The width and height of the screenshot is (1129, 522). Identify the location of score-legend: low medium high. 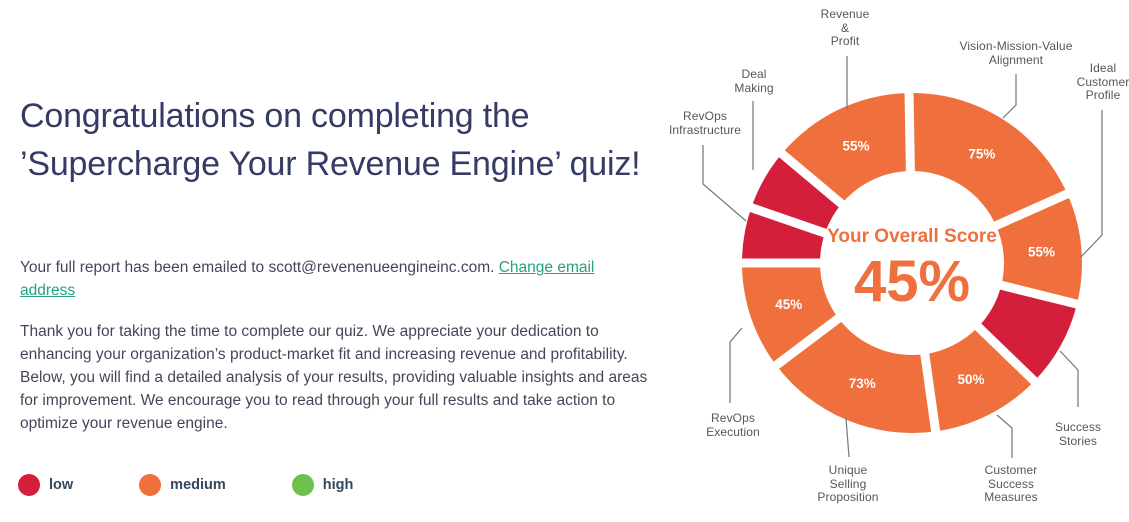
(185, 485).